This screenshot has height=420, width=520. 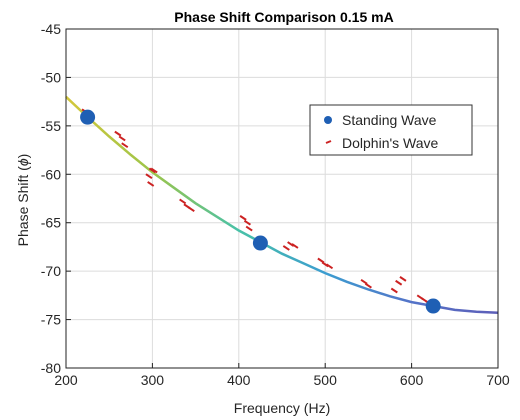 What do you see at coordinates (51, 271) in the screenshot?
I see `y-tick-label: -70` at bounding box center [51, 271].